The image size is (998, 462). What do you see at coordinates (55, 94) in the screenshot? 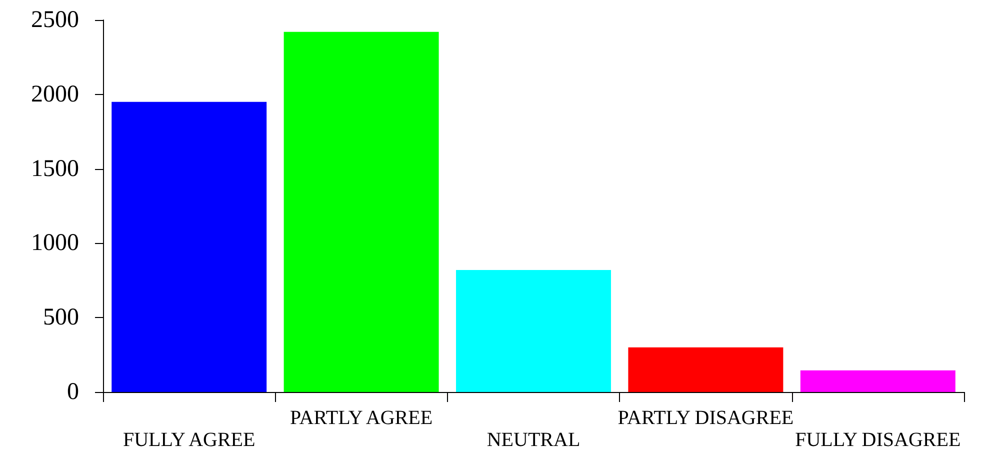
I see `y-tick-label: 2000` at bounding box center [55, 94].